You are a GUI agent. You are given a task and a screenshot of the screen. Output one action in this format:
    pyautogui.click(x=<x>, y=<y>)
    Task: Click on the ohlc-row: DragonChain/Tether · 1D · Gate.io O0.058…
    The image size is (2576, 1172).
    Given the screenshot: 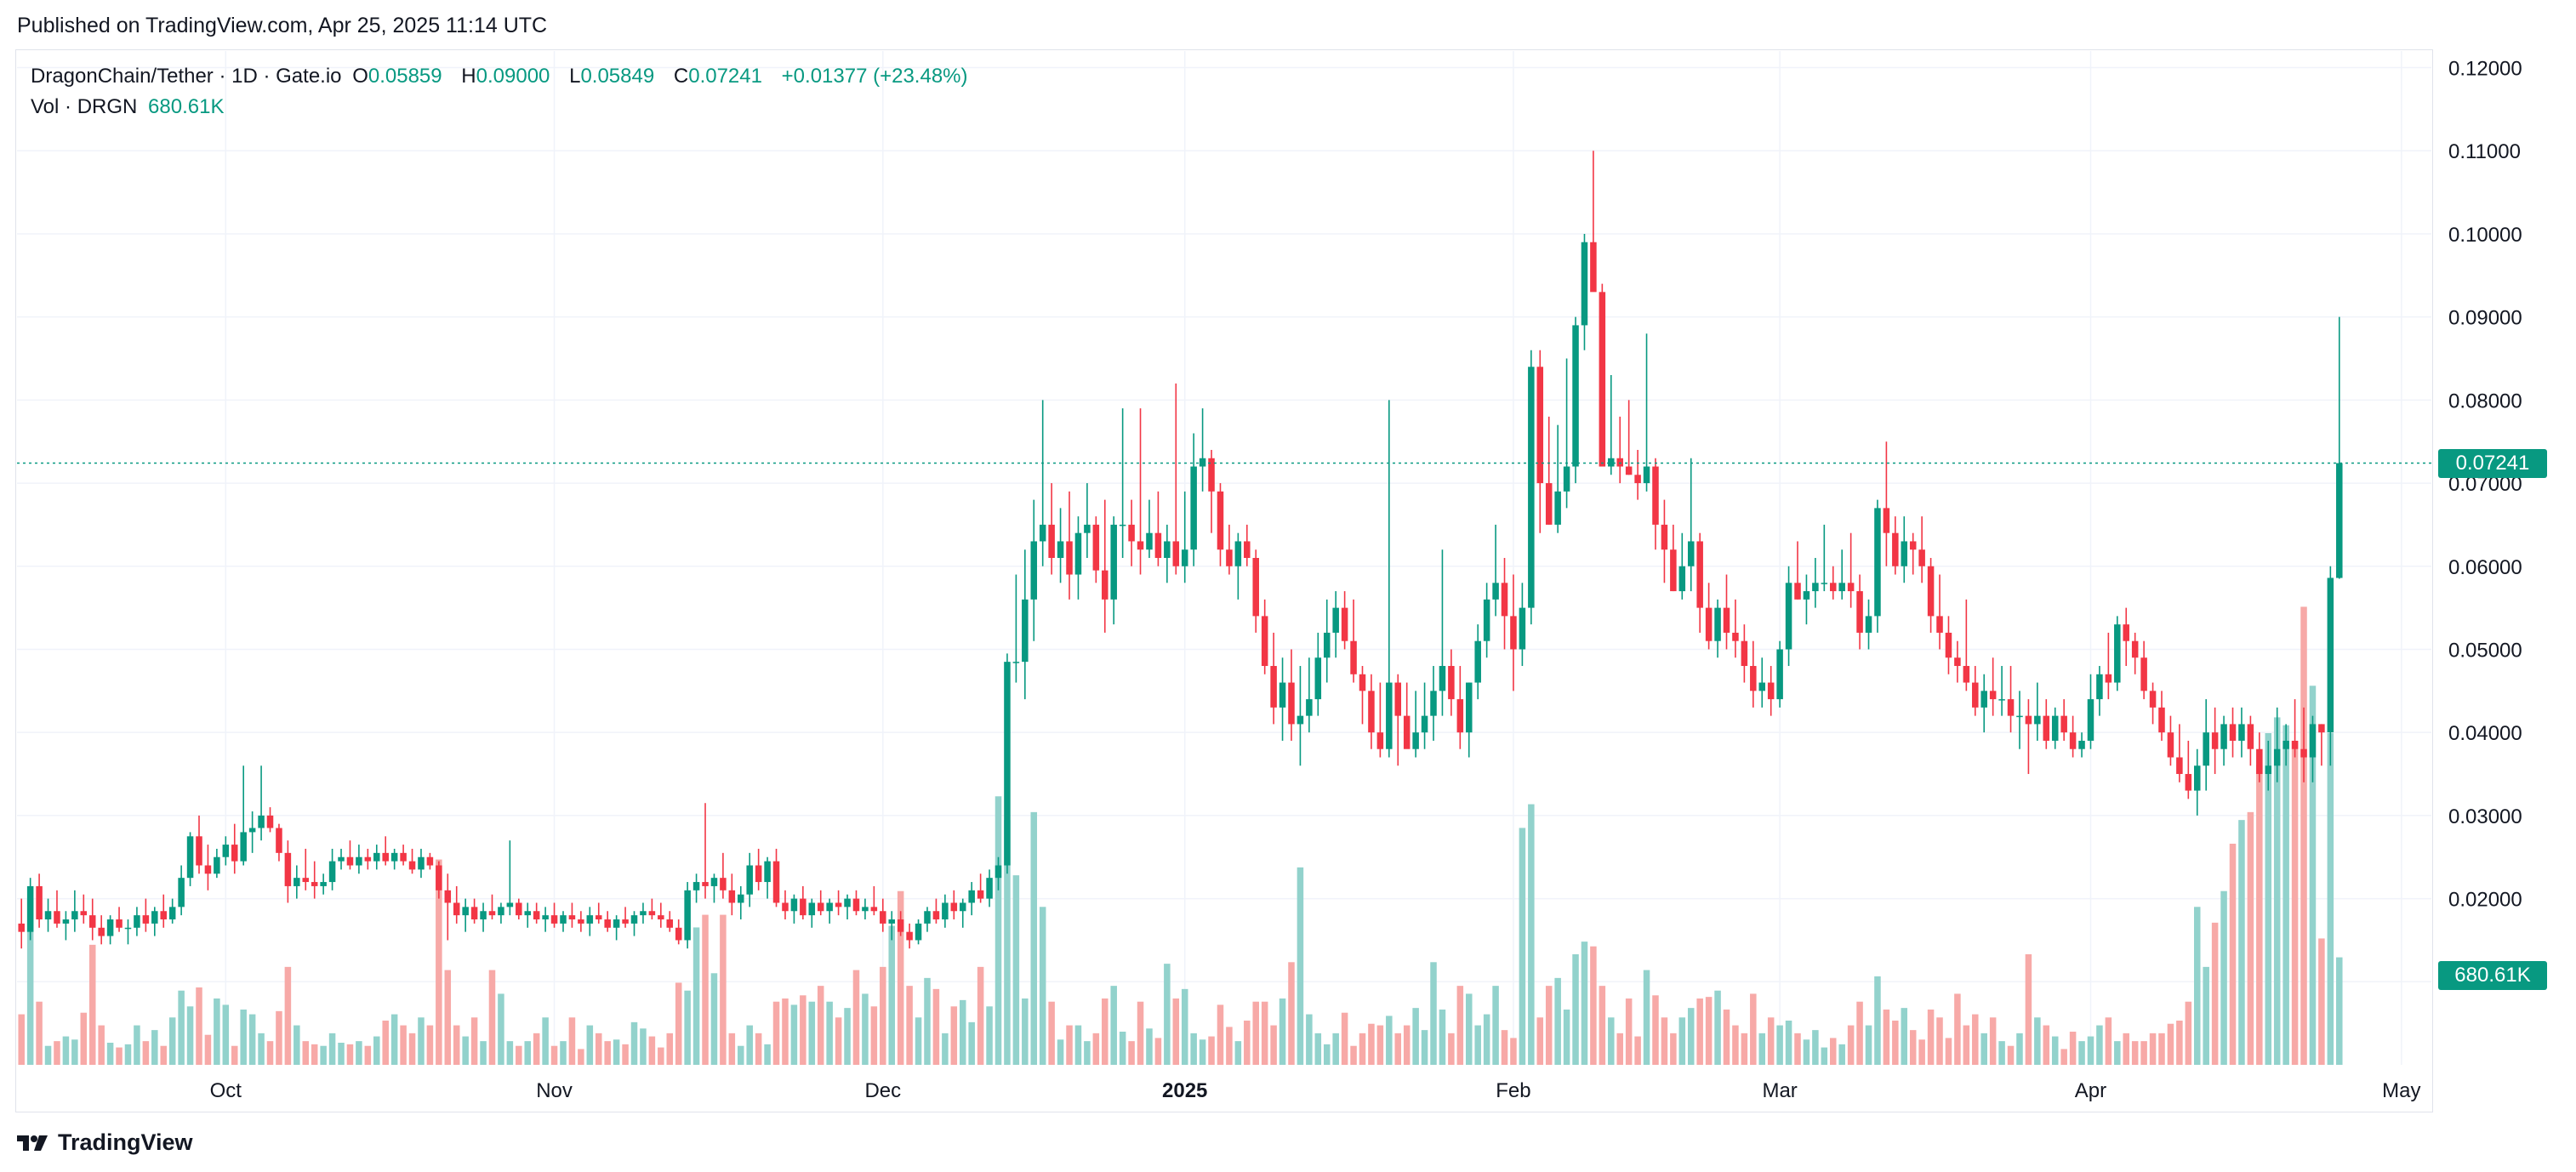 What is the action you would take?
    pyautogui.click(x=507, y=76)
    